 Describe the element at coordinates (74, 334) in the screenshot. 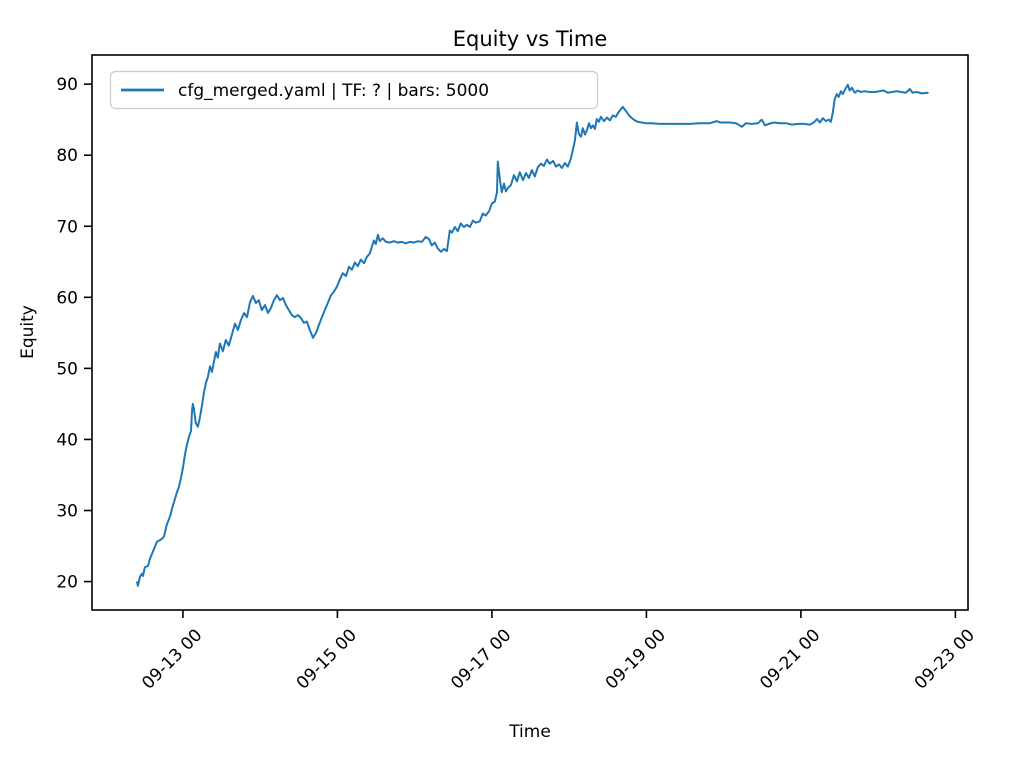

I see `y-axis-ticks: 20 30 40 50 60 70 80 90` at that location.